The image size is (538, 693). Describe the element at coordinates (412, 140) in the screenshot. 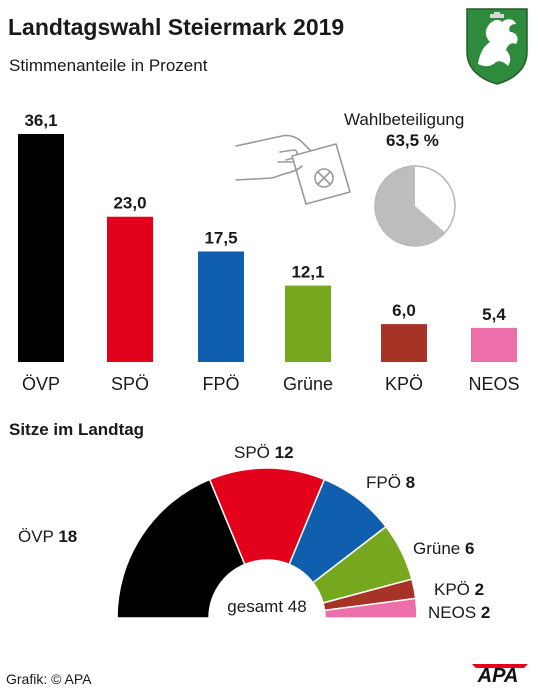

I see `turnout-value: 63,5 %` at that location.